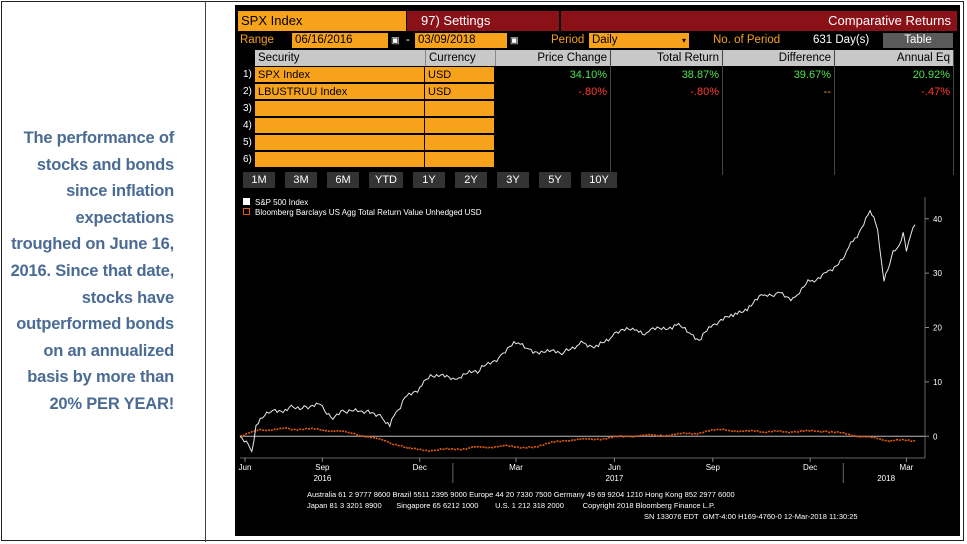 Image resolution: width=967 pixels, height=544 pixels. What do you see at coordinates (666, 58) in the screenshot?
I see `col-header-total-return: Total Return` at bounding box center [666, 58].